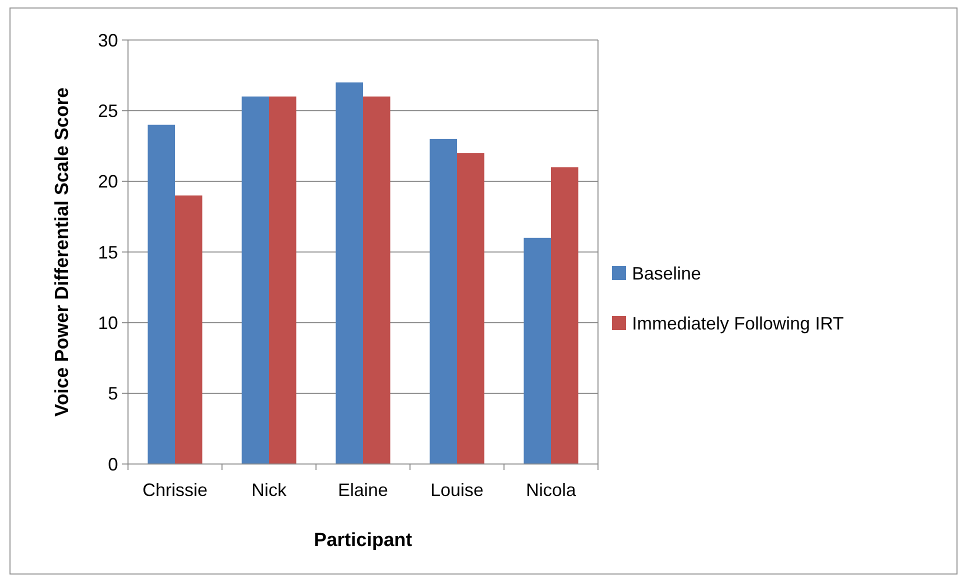 Image resolution: width=961 pixels, height=579 pixels. I want to click on y-tick-label: 10, so click(108, 322).